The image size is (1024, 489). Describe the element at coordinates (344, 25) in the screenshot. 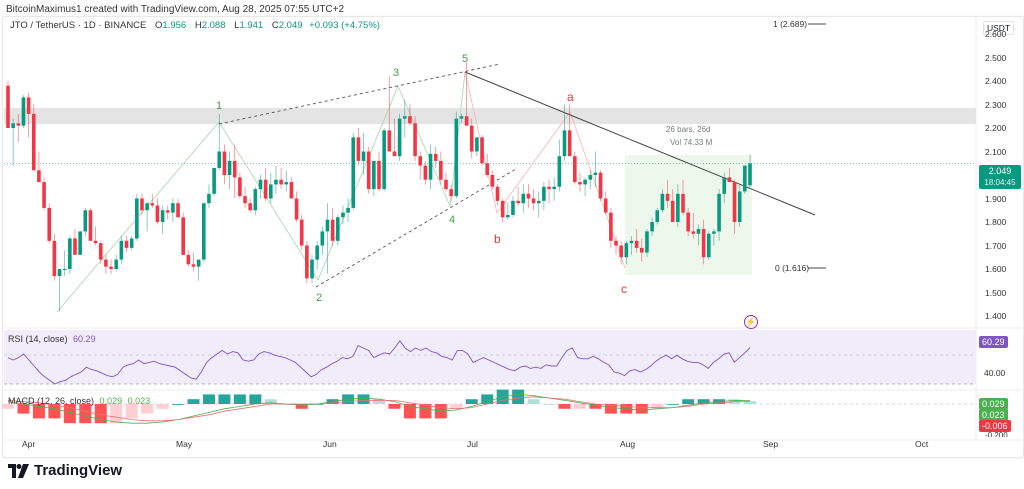

I see `change-value: +0.093 (+4.75%)` at that location.